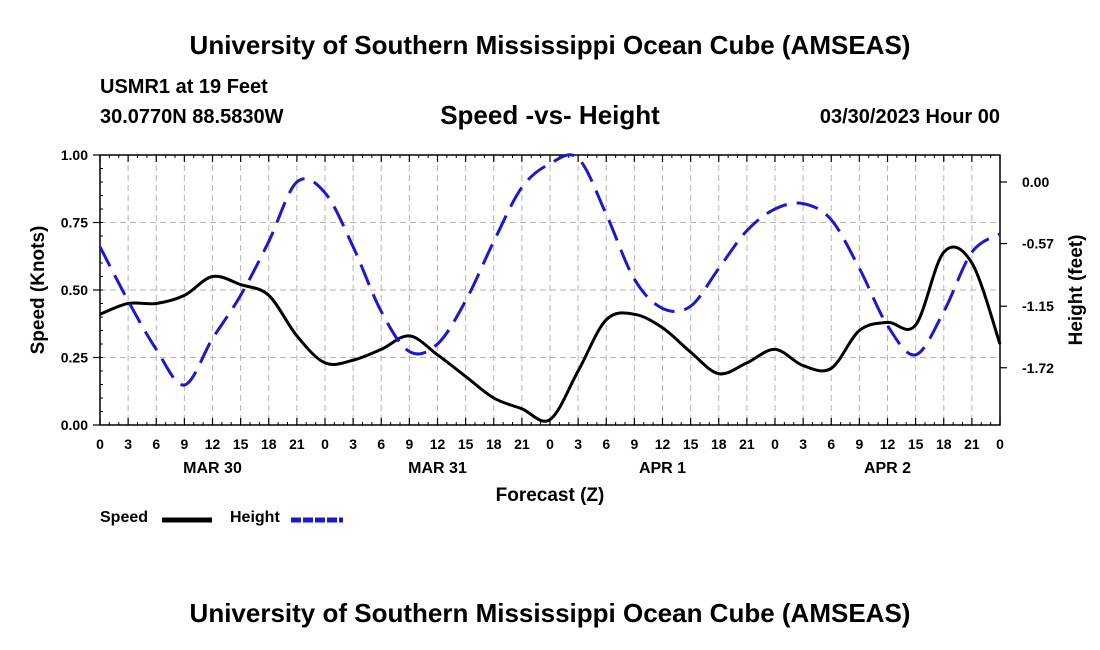  I want to click on y-right-tick-label: -1.15, so click(1038, 306).